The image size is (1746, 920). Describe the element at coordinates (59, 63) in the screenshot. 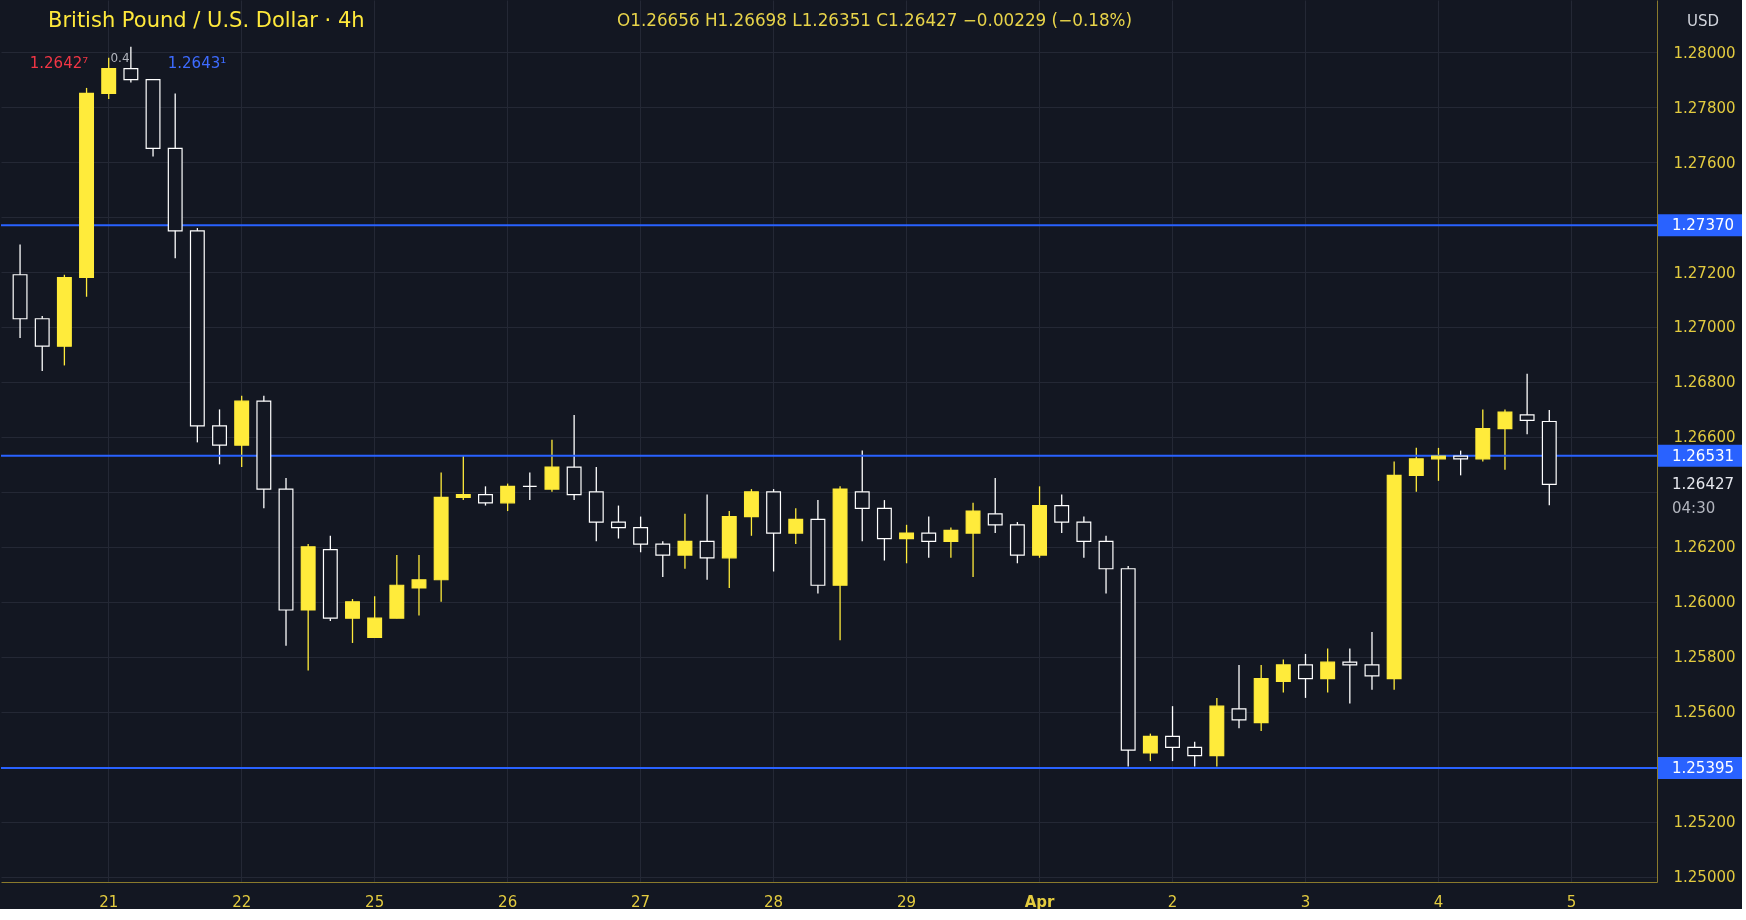

I see `annotation: 1.2642⁷` at that location.